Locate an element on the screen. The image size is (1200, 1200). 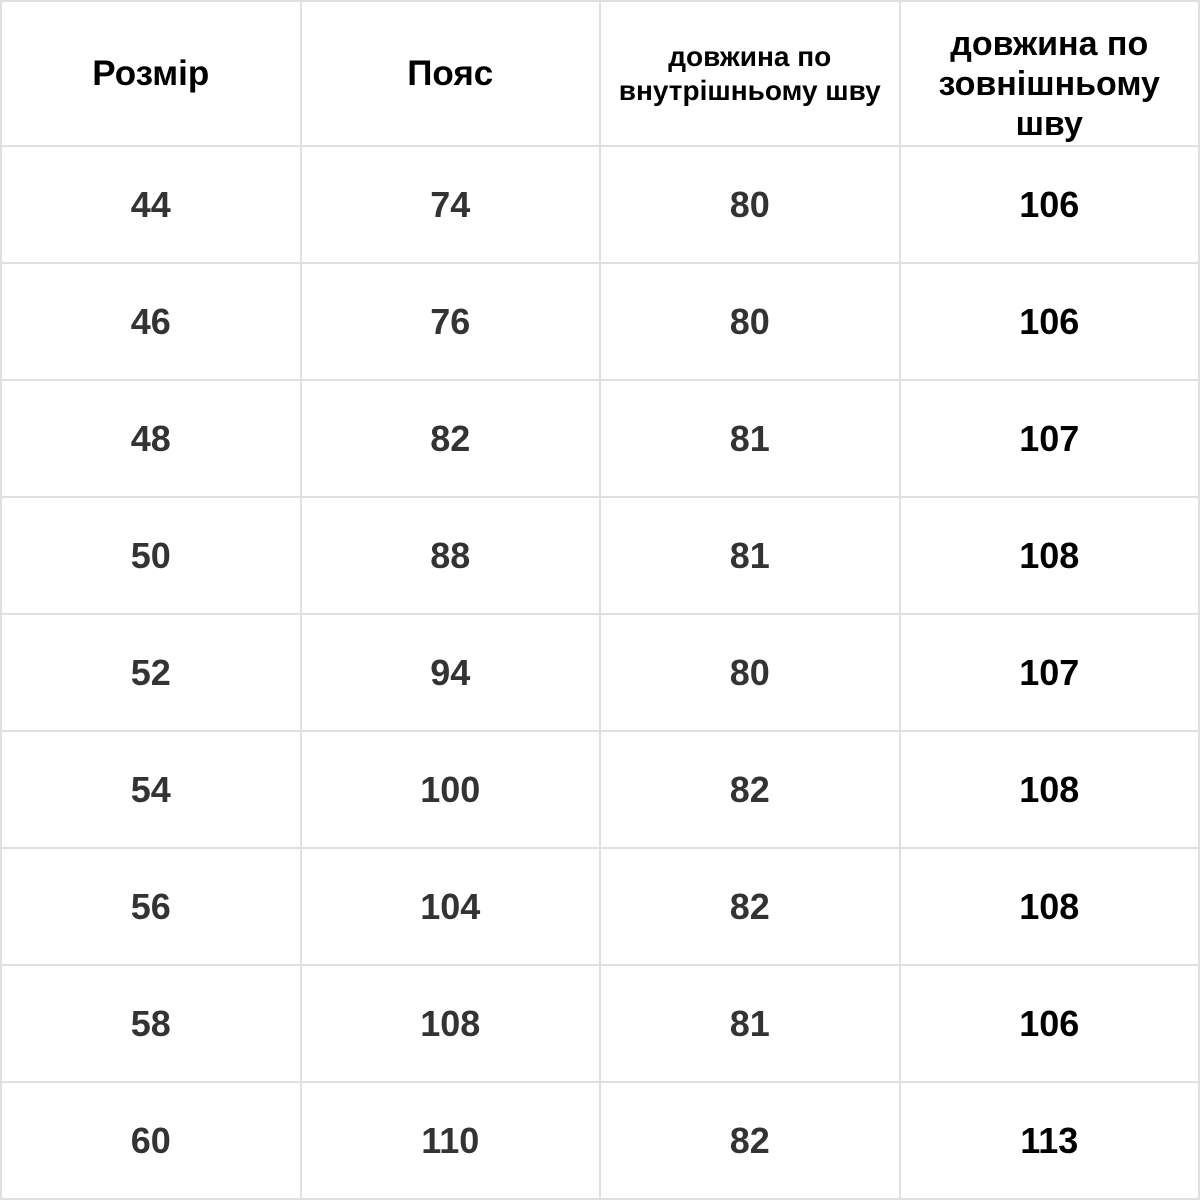
table-row: 50 88 81 108 is located at coordinates (600, 555).